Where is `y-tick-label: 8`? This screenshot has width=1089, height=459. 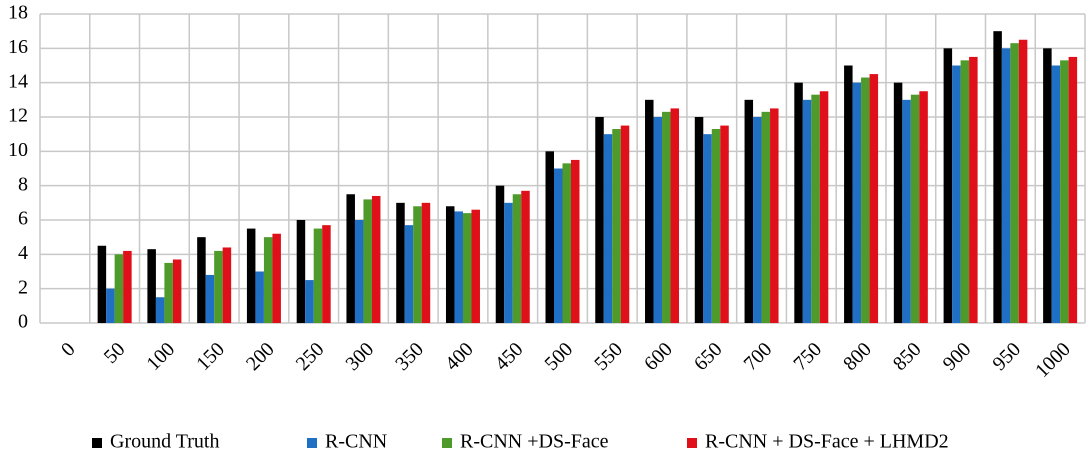 y-tick-label: 8 is located at coordinates (23, 184).